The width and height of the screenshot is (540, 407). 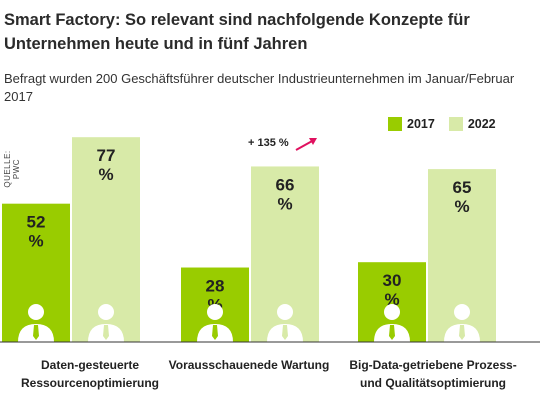 What do you see at coordinates (421, 124) in the screenshot?
I see `legend-label-2017: 2017` at bounding box center [421, 124].